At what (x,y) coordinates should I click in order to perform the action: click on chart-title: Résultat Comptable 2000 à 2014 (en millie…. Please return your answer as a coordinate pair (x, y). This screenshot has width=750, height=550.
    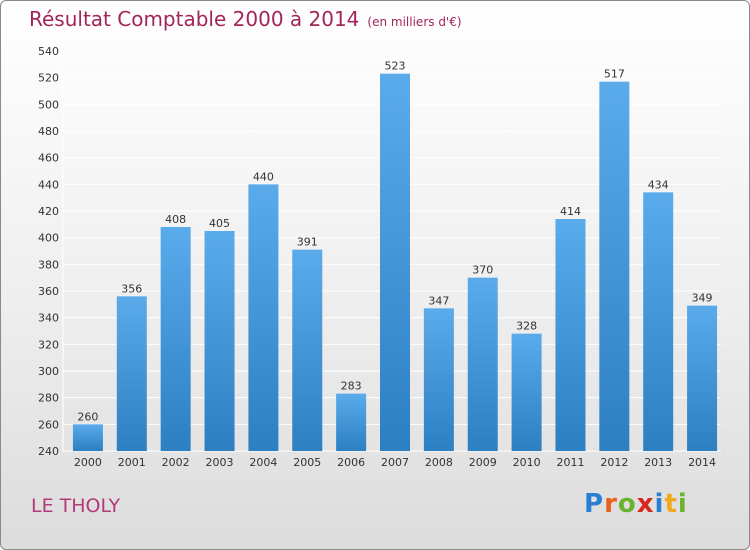
    Looking at the image, I should click on (245, 19).